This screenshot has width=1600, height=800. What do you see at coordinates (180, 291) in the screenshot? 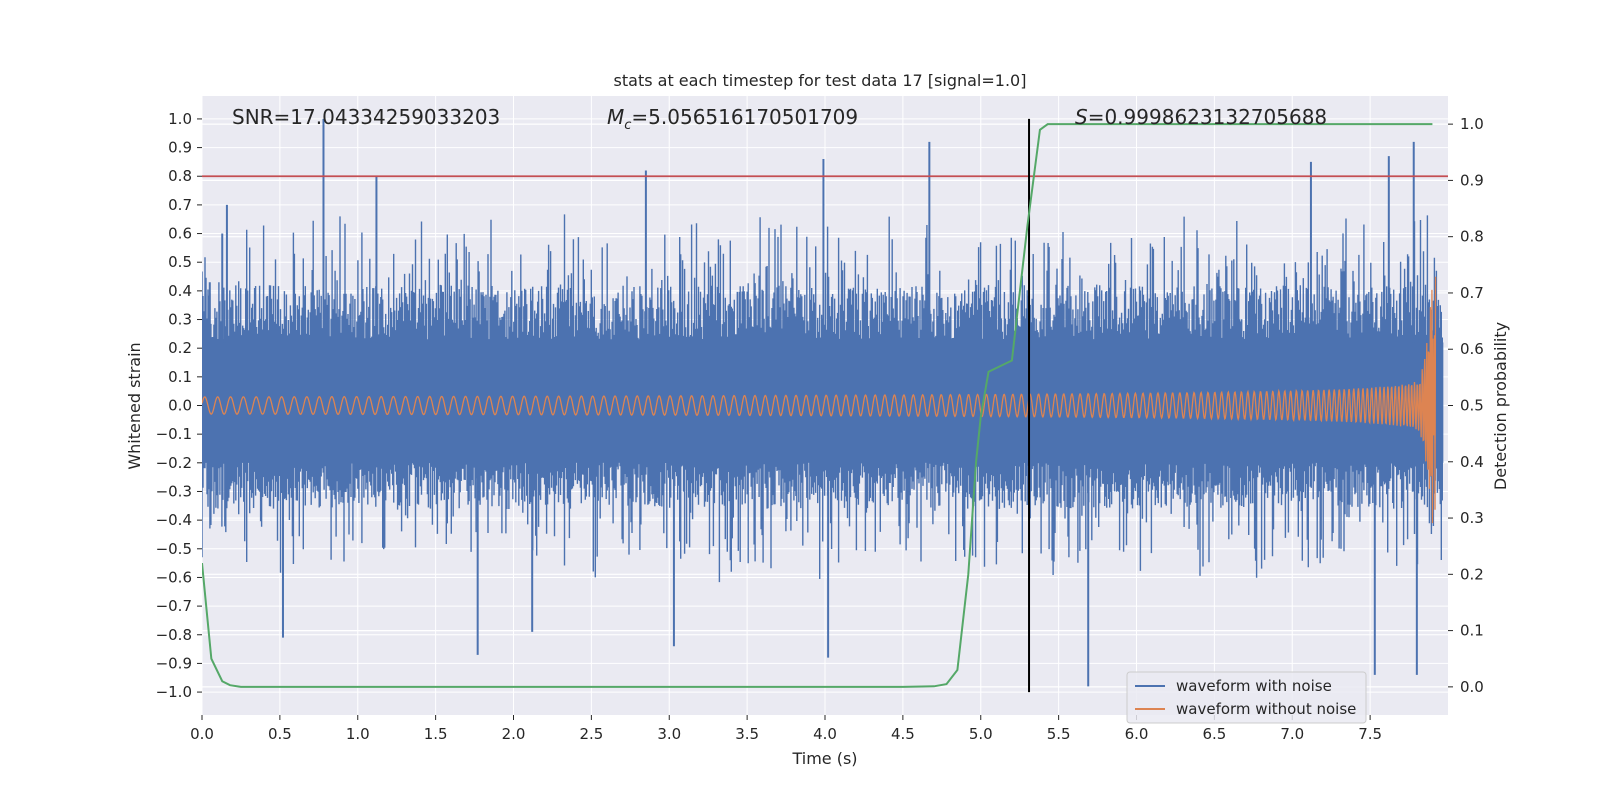
I see `y-tick-label: 0.4` at bounding box center [180, 291].